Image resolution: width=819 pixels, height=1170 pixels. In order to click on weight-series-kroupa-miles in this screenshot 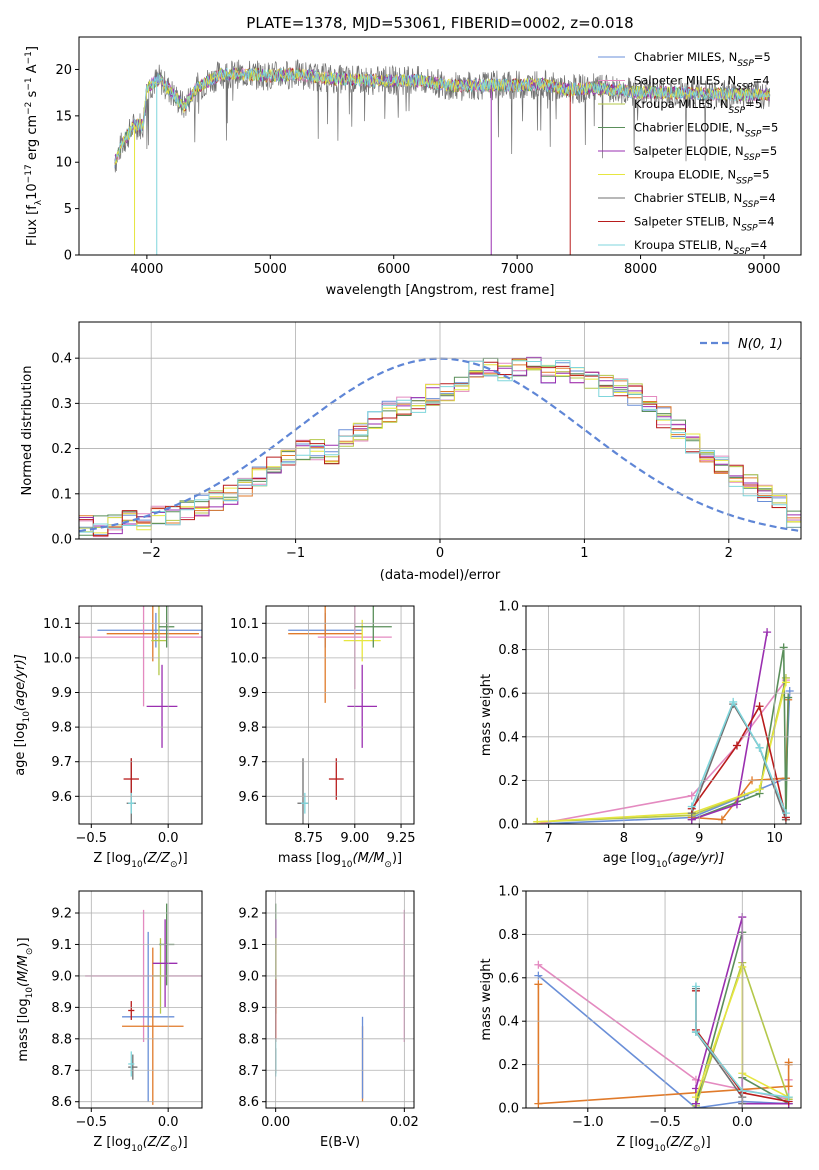, I will do `click(661, 748)`.